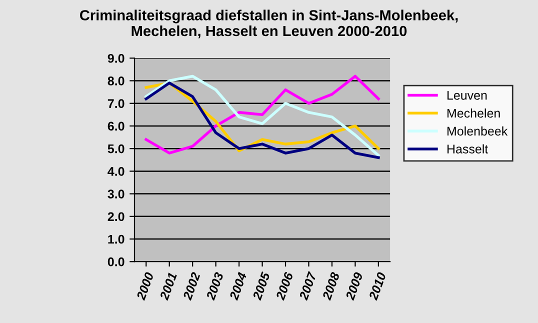 The height and width of the screenshot is (323, 538). What do you see at coordinates (238, 286) in the screenshot?
I see `x-tick-label: 2004` at bounding box center [238, 286].